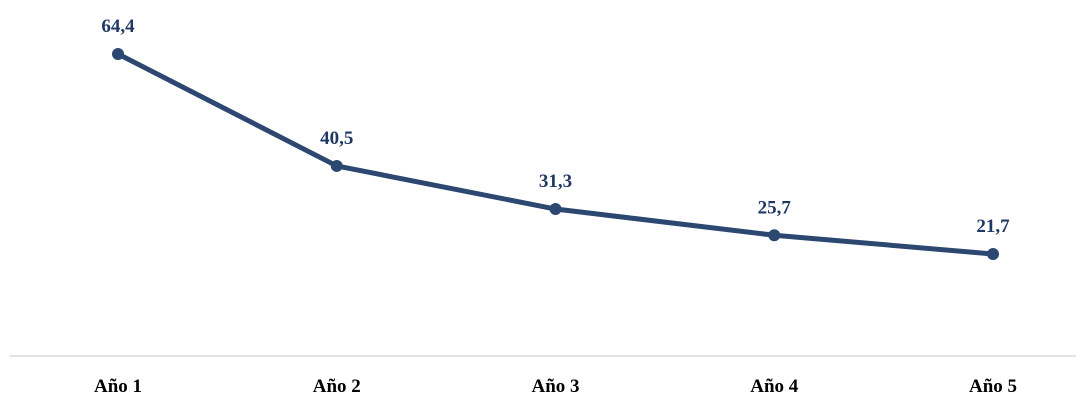 The width and height of the screenshot is (1086, 400). What do you see at coordinates (775, 207) in the screenshot?
I see `data-label: 25,7` at bounding box center [775, 207].